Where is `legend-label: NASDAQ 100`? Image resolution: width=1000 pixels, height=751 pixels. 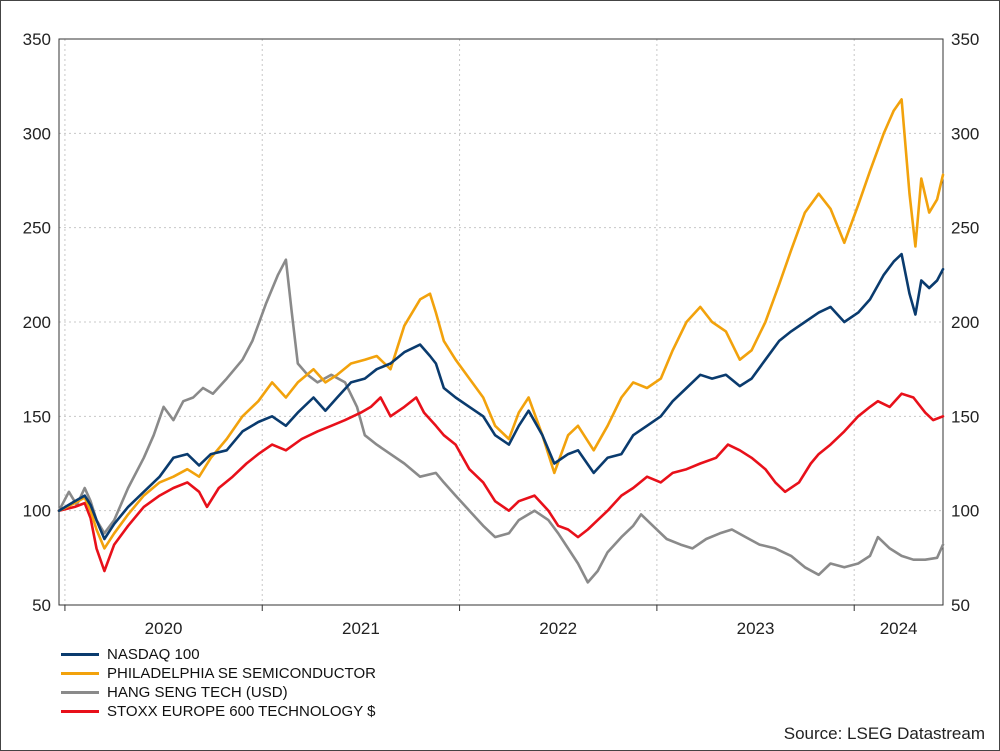
legend-label: NASDAQ 100 is located at coordinates (153, 654).